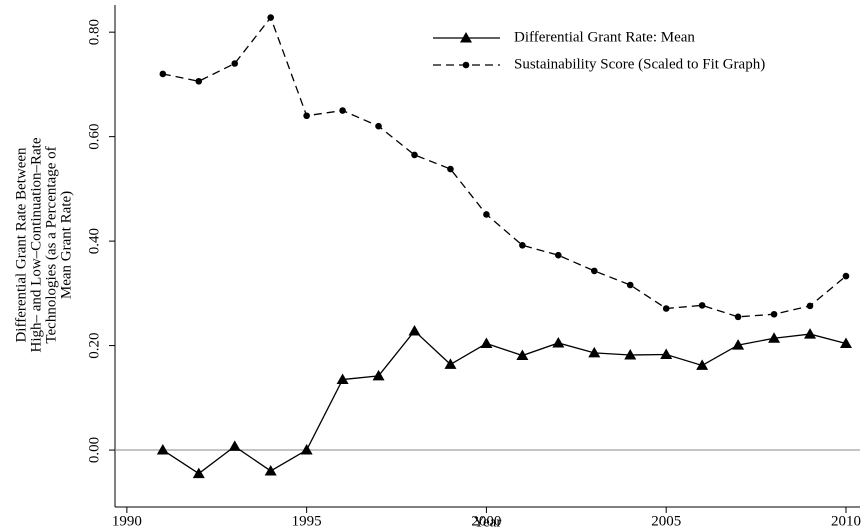 This screenshot has height=531, width=868. What do you see at coordinates (66, 245) in the screenshot?
I see `y-axis-title: Mean Grant Rate)` at bounding box center [66, 245].